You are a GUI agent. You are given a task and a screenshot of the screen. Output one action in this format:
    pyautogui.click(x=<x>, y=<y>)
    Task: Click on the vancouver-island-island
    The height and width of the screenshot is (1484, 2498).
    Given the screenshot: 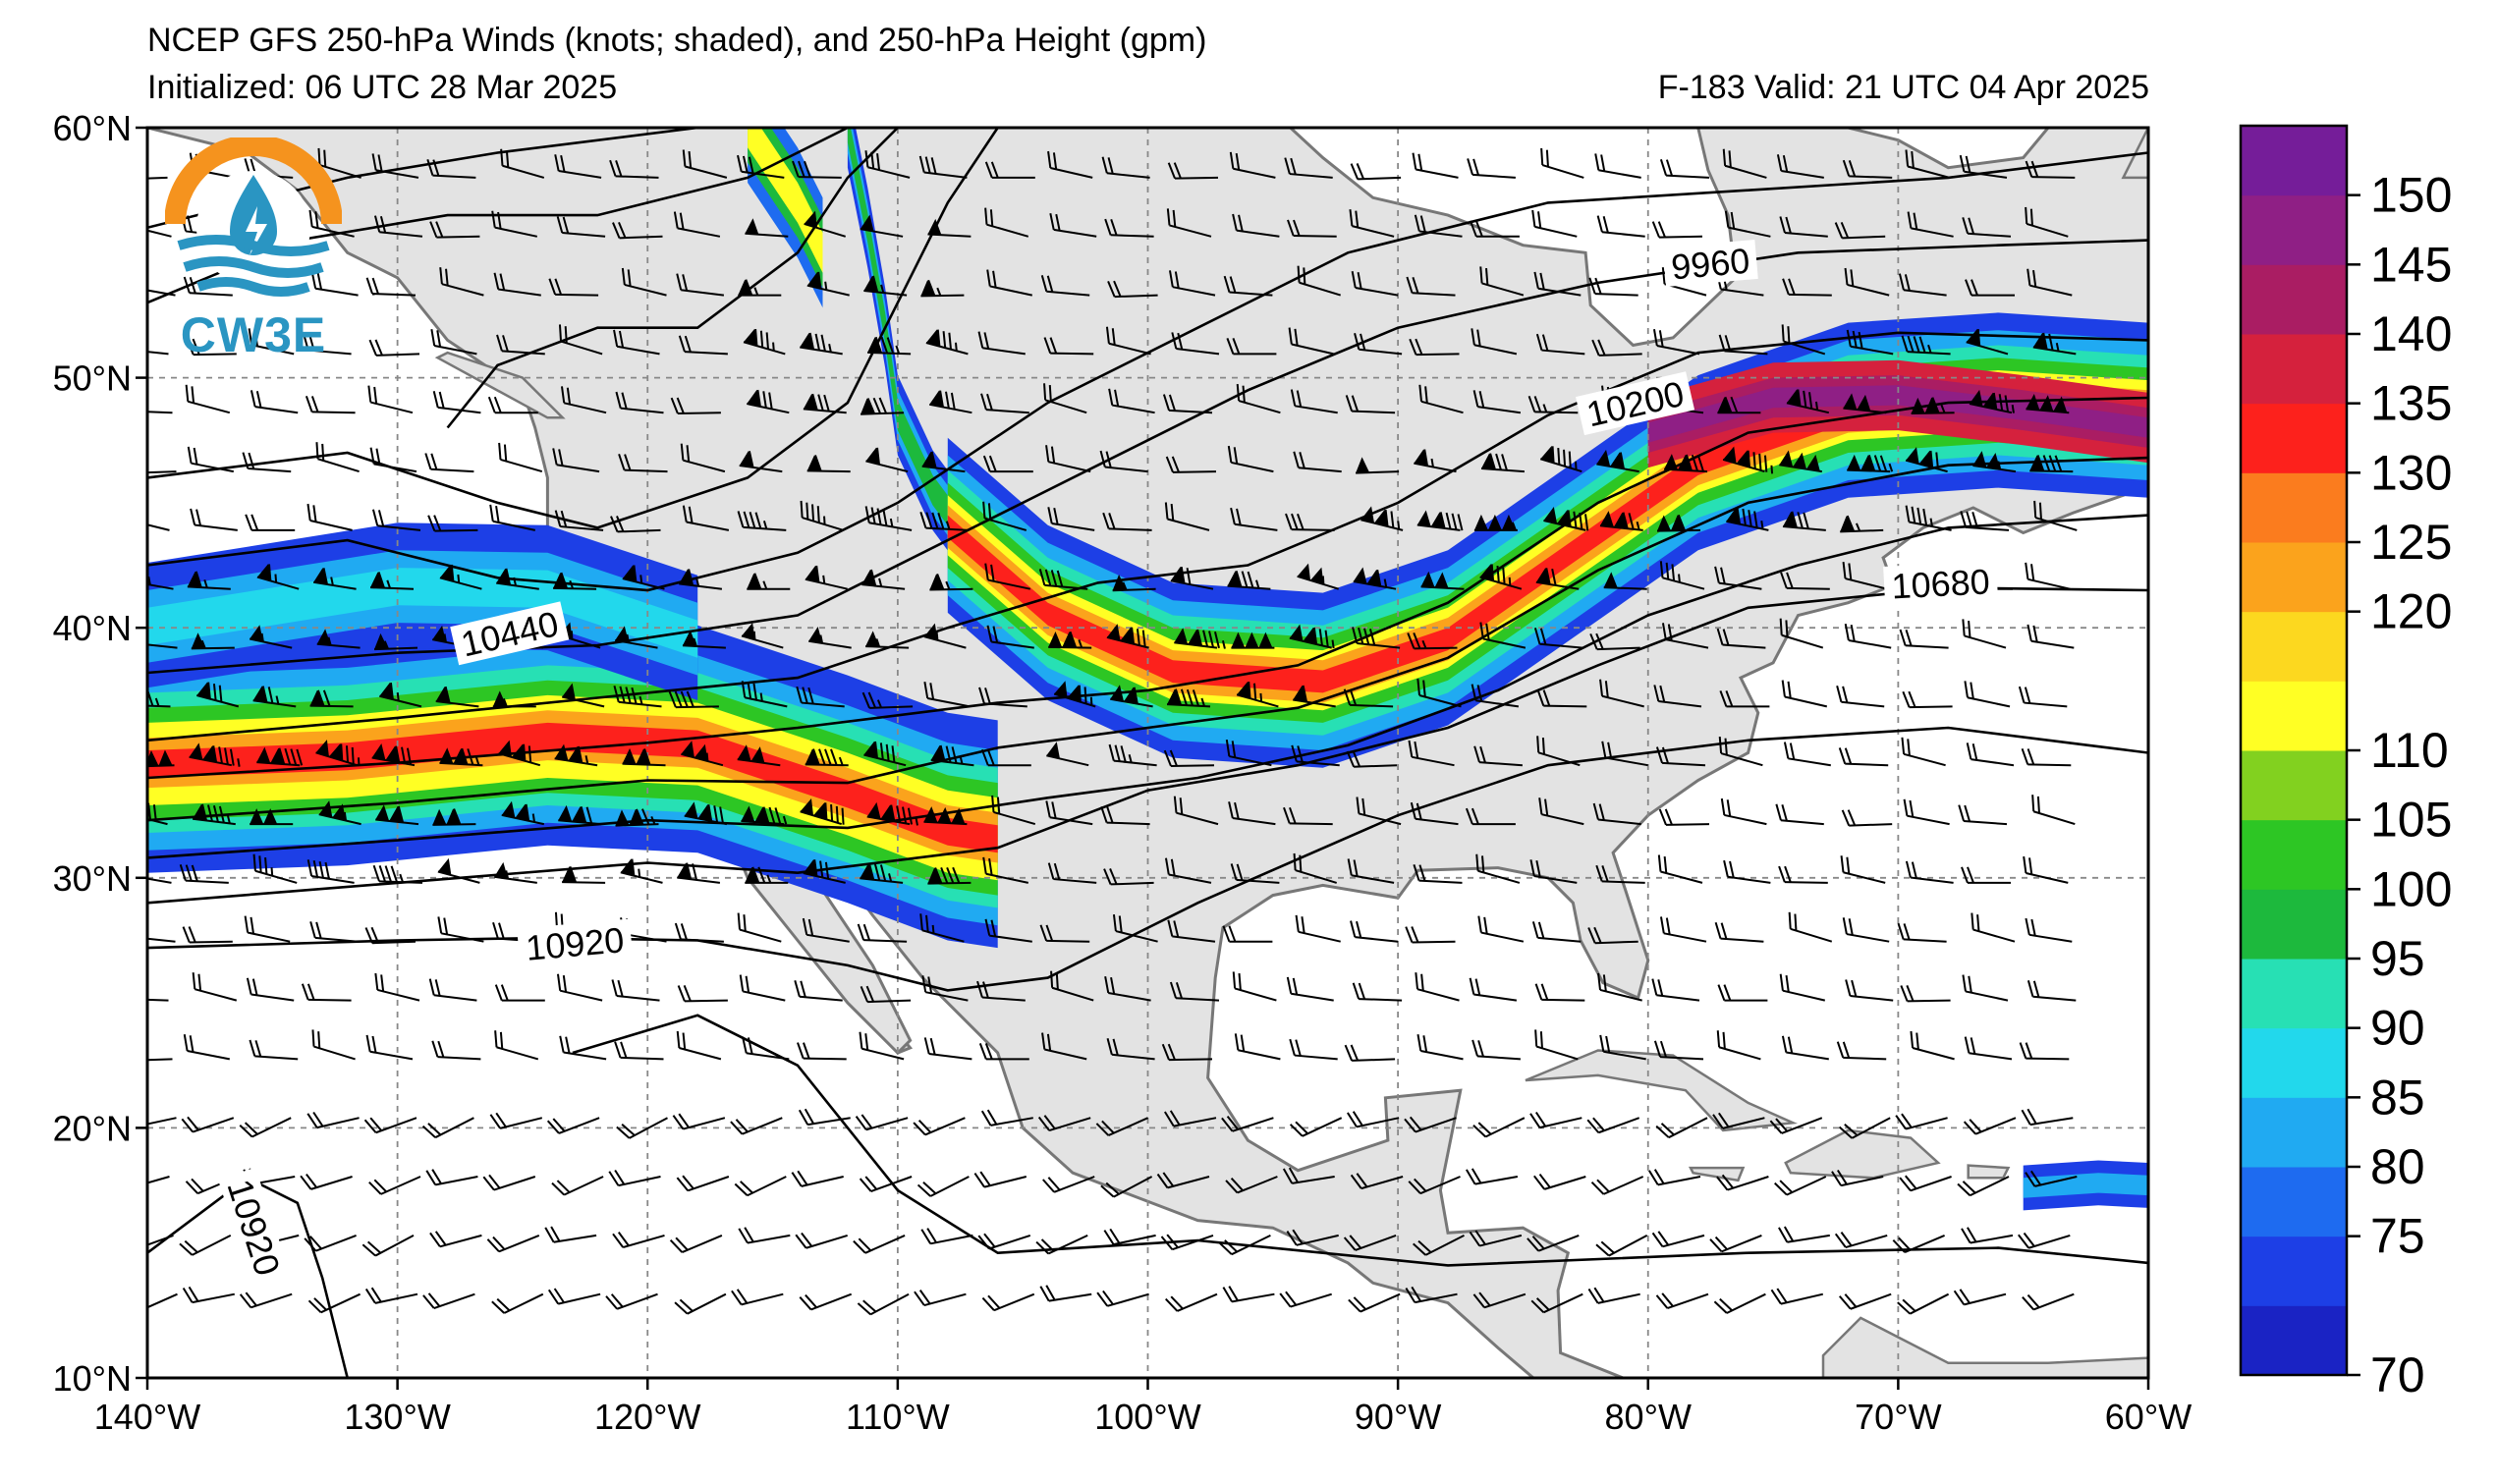 What is the action you would take?
    pyautogui.click(x=500, y=385)
    